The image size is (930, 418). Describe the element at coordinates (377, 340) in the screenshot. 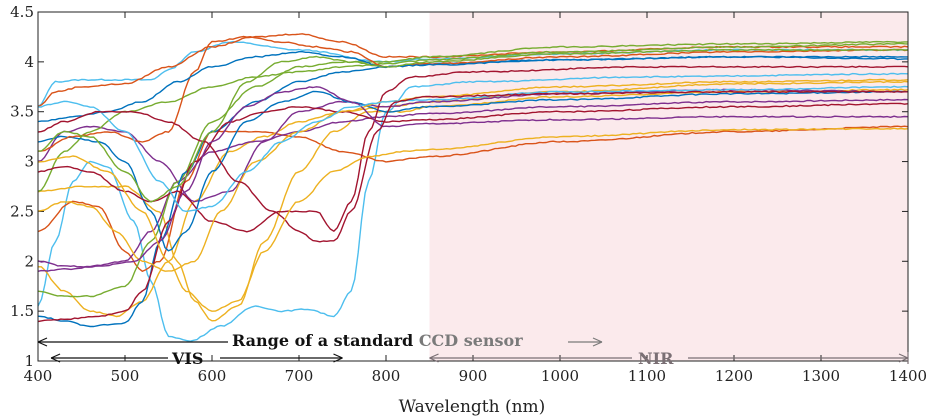

I see `ccd-range-label: Range of a standard CCD sensor` at that location.